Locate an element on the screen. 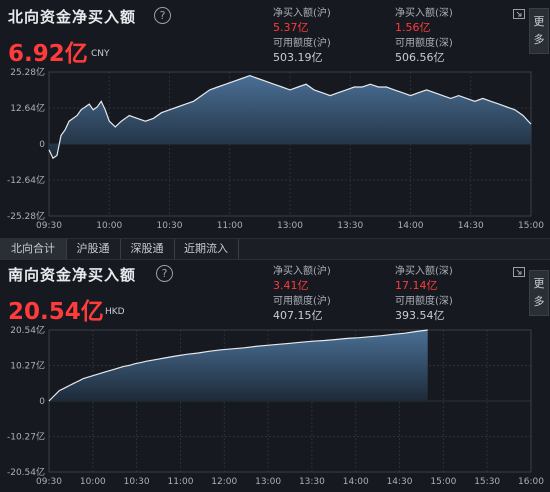  tab-north-total: 北向合计 is located at coordinates (33, 249).